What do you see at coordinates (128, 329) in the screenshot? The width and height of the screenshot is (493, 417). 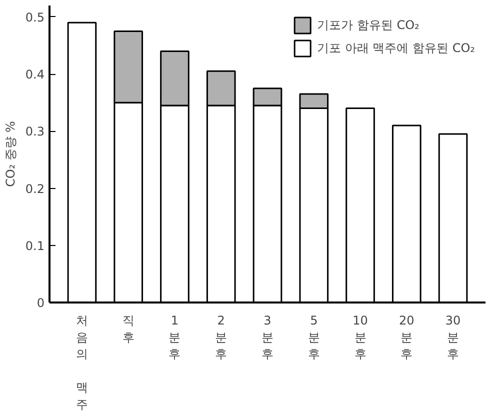 I see `x-tick-label: 직후` at bounding box center [128, 329].